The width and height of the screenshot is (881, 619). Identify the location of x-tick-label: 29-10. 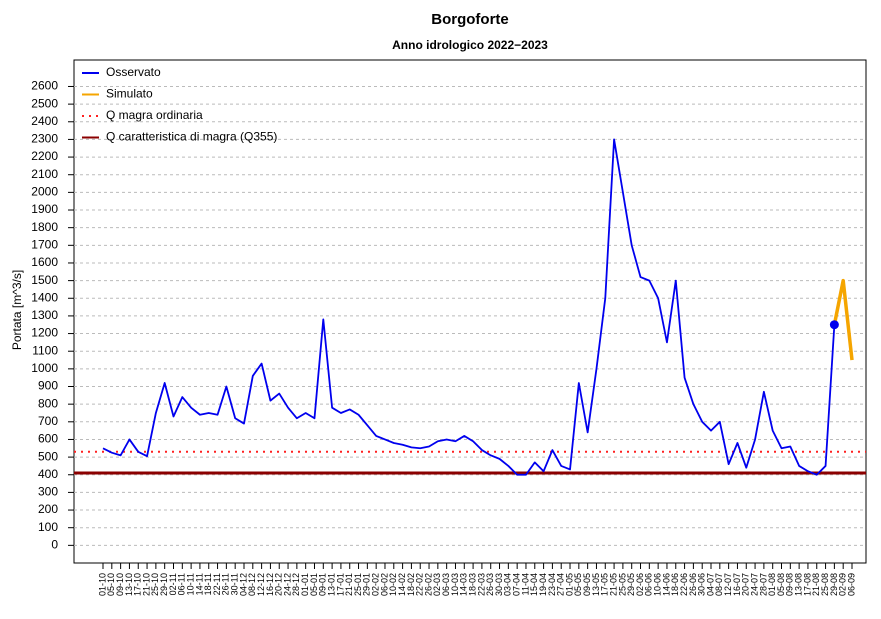
(164, 584).